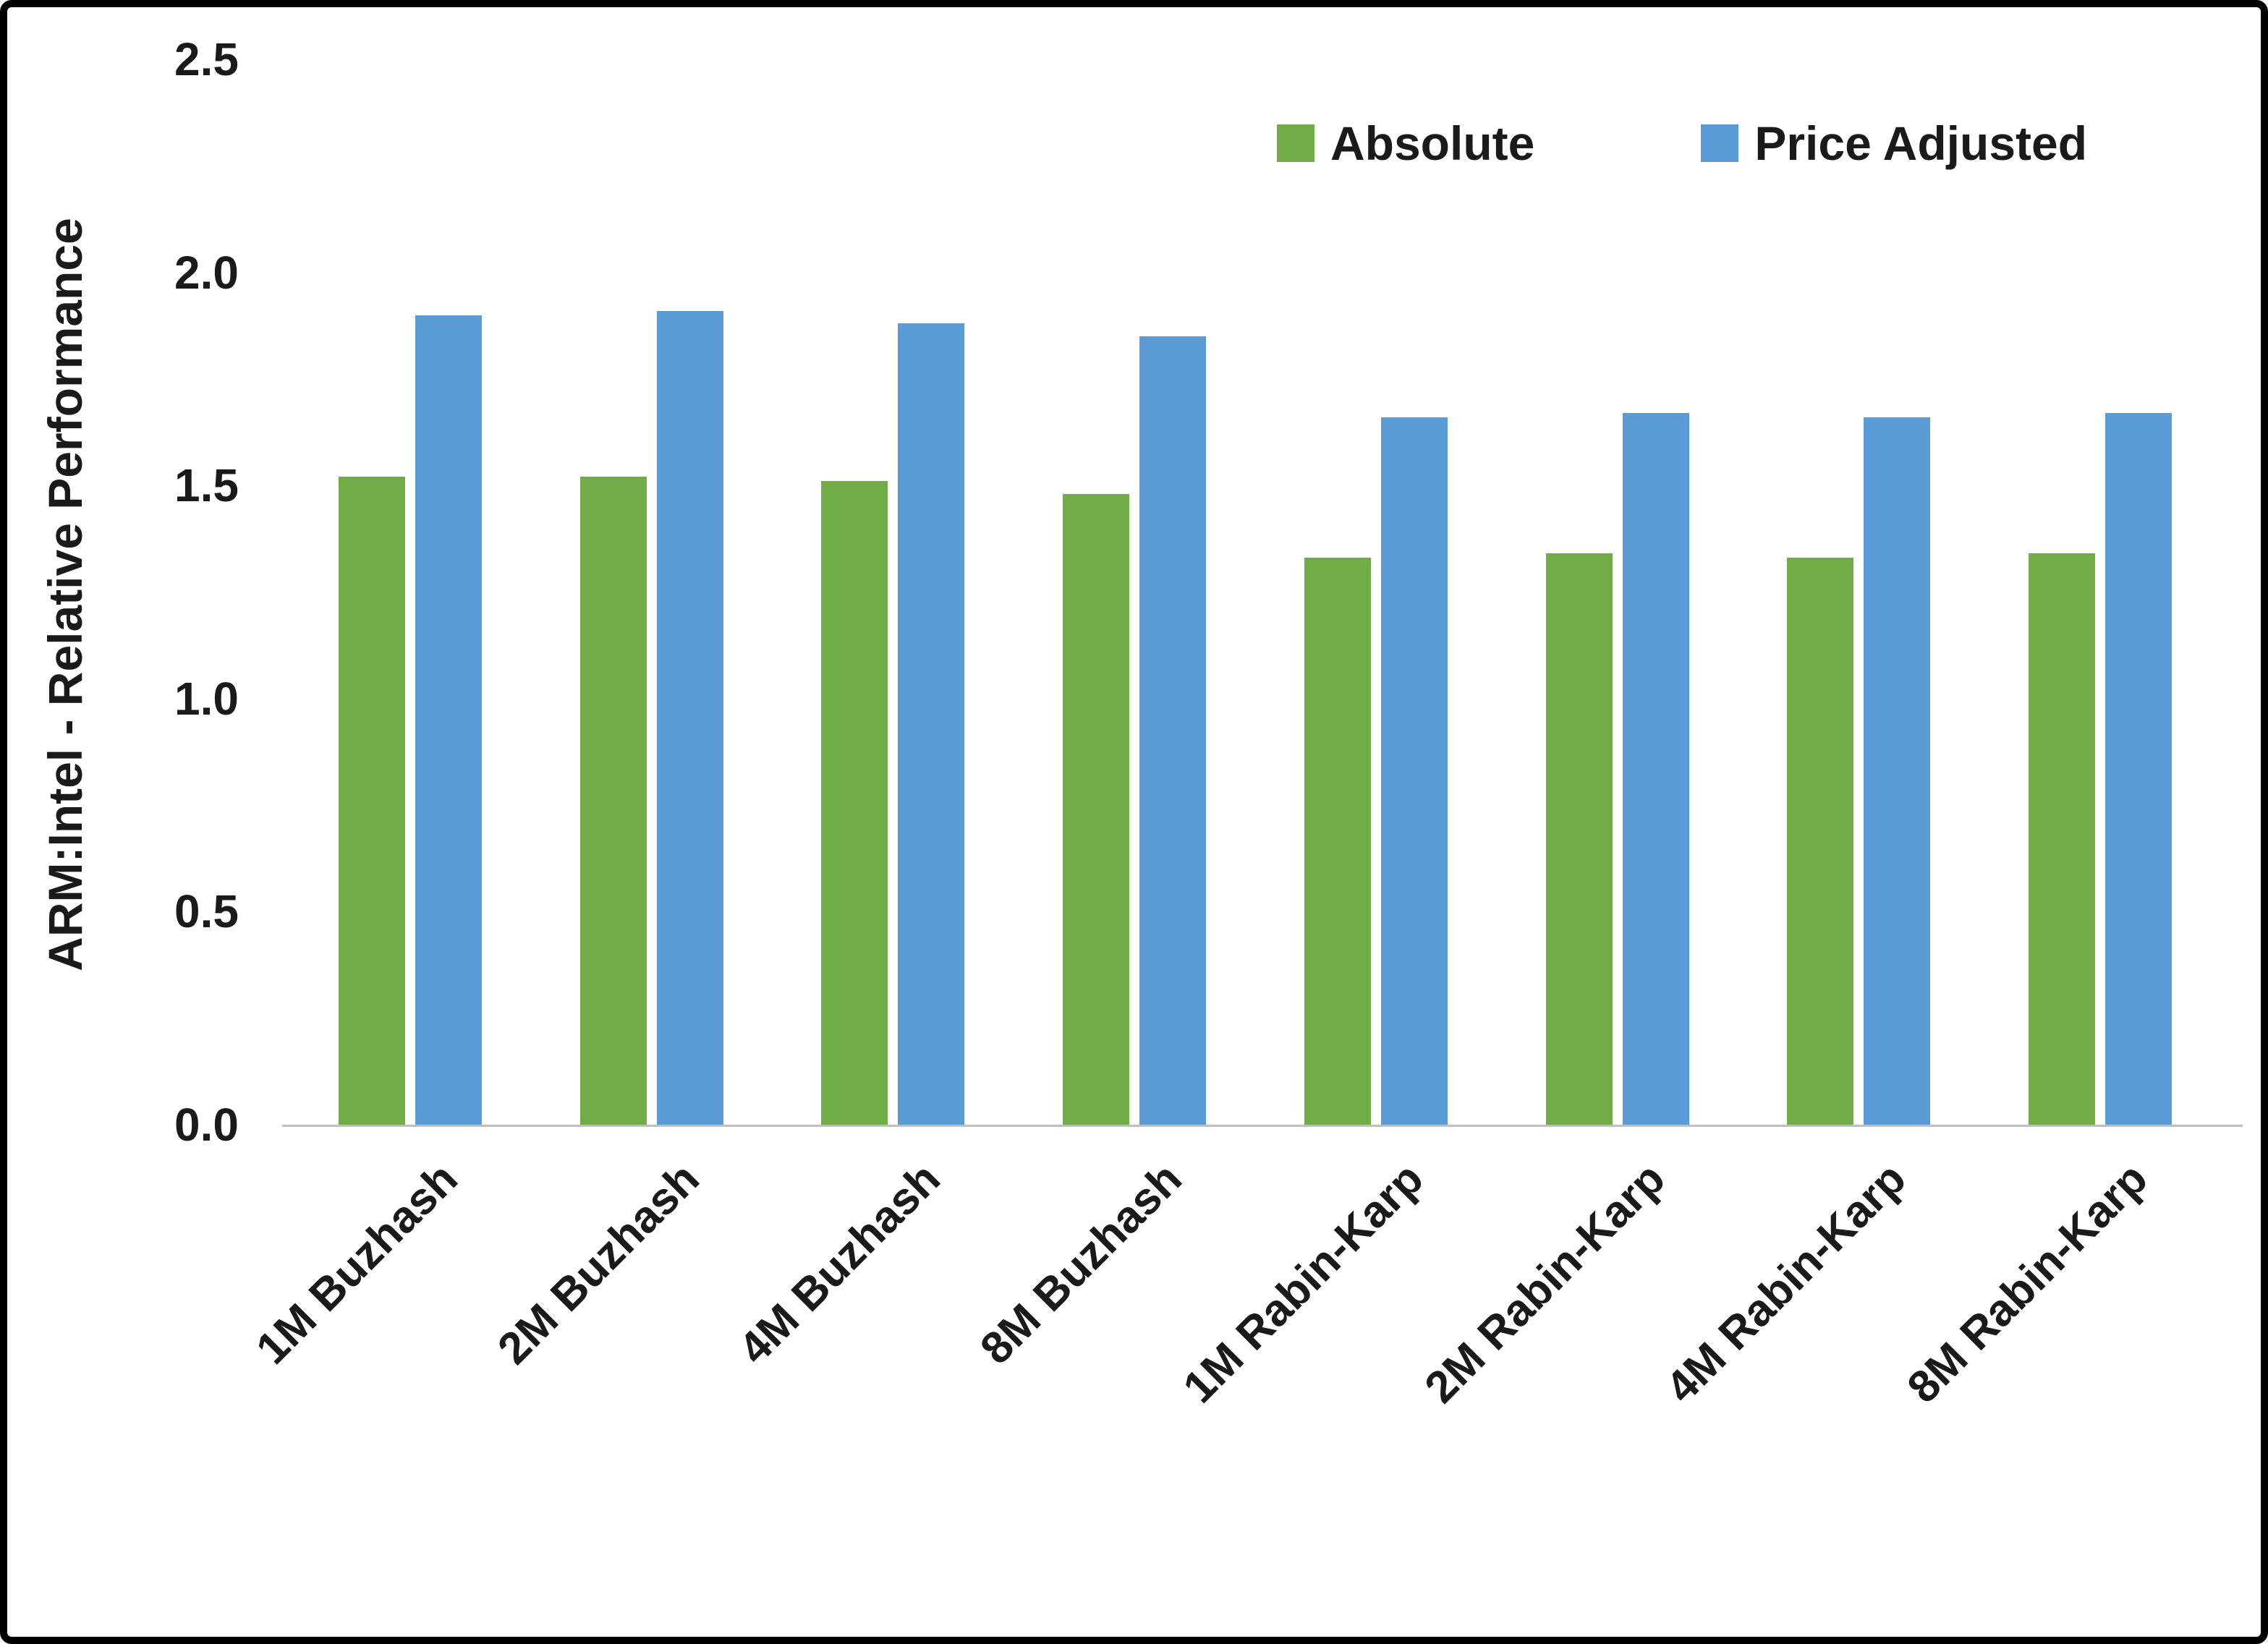  Describe the element at coordinates (1921, 143) in the screenshot. I see `legend-label-price-adjusted: Price Adjusted` at that location.